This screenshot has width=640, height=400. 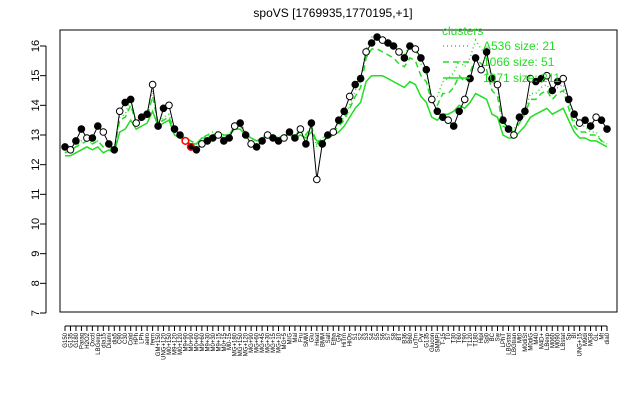 What do you see at coordinates (323, 340) in the screenshot?
I see `x-tick-label: BMM` at bounding box center [323, 340].